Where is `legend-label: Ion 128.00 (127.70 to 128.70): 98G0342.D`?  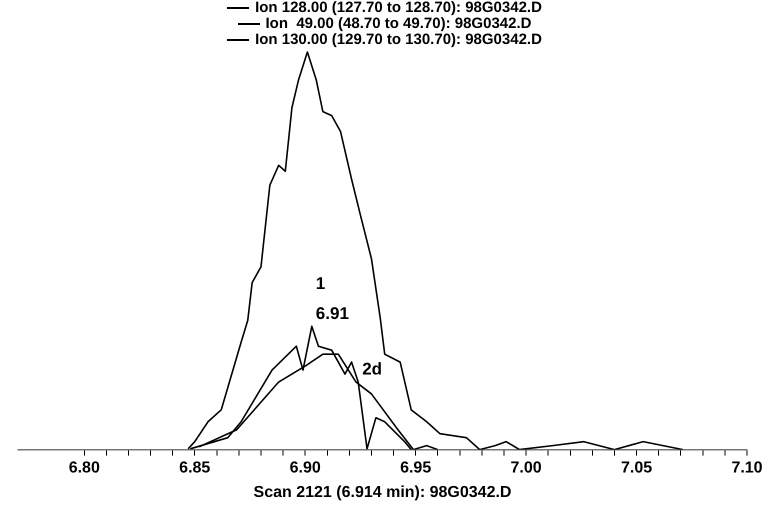
legend-label: Ion 128.00 (127.70 to 128.70): 98G0342.D is located at coordinates (398, 8).